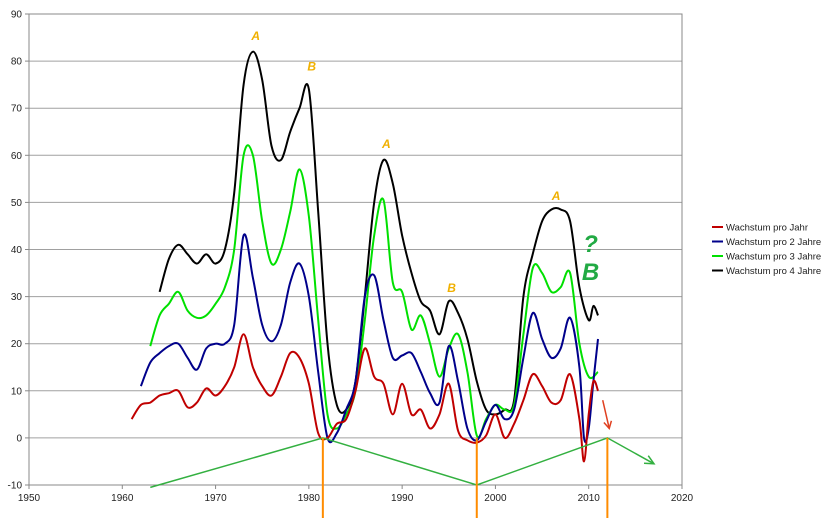  Describe the element at coordinates (589, 498) in the screenshot. I see `x-tick-label: 2010` at that location.